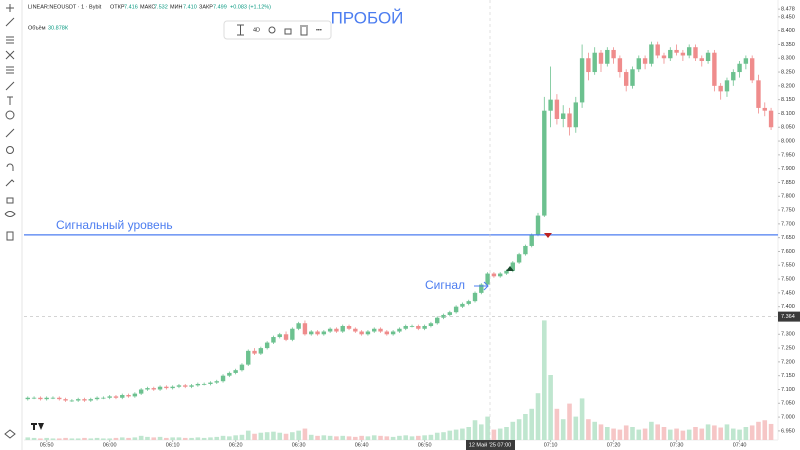 This screenshot has height=450, width=800. Describe the element at coordinates (788, 280) in the screenshot. I see `y-tick-label: 7.500` at that location.